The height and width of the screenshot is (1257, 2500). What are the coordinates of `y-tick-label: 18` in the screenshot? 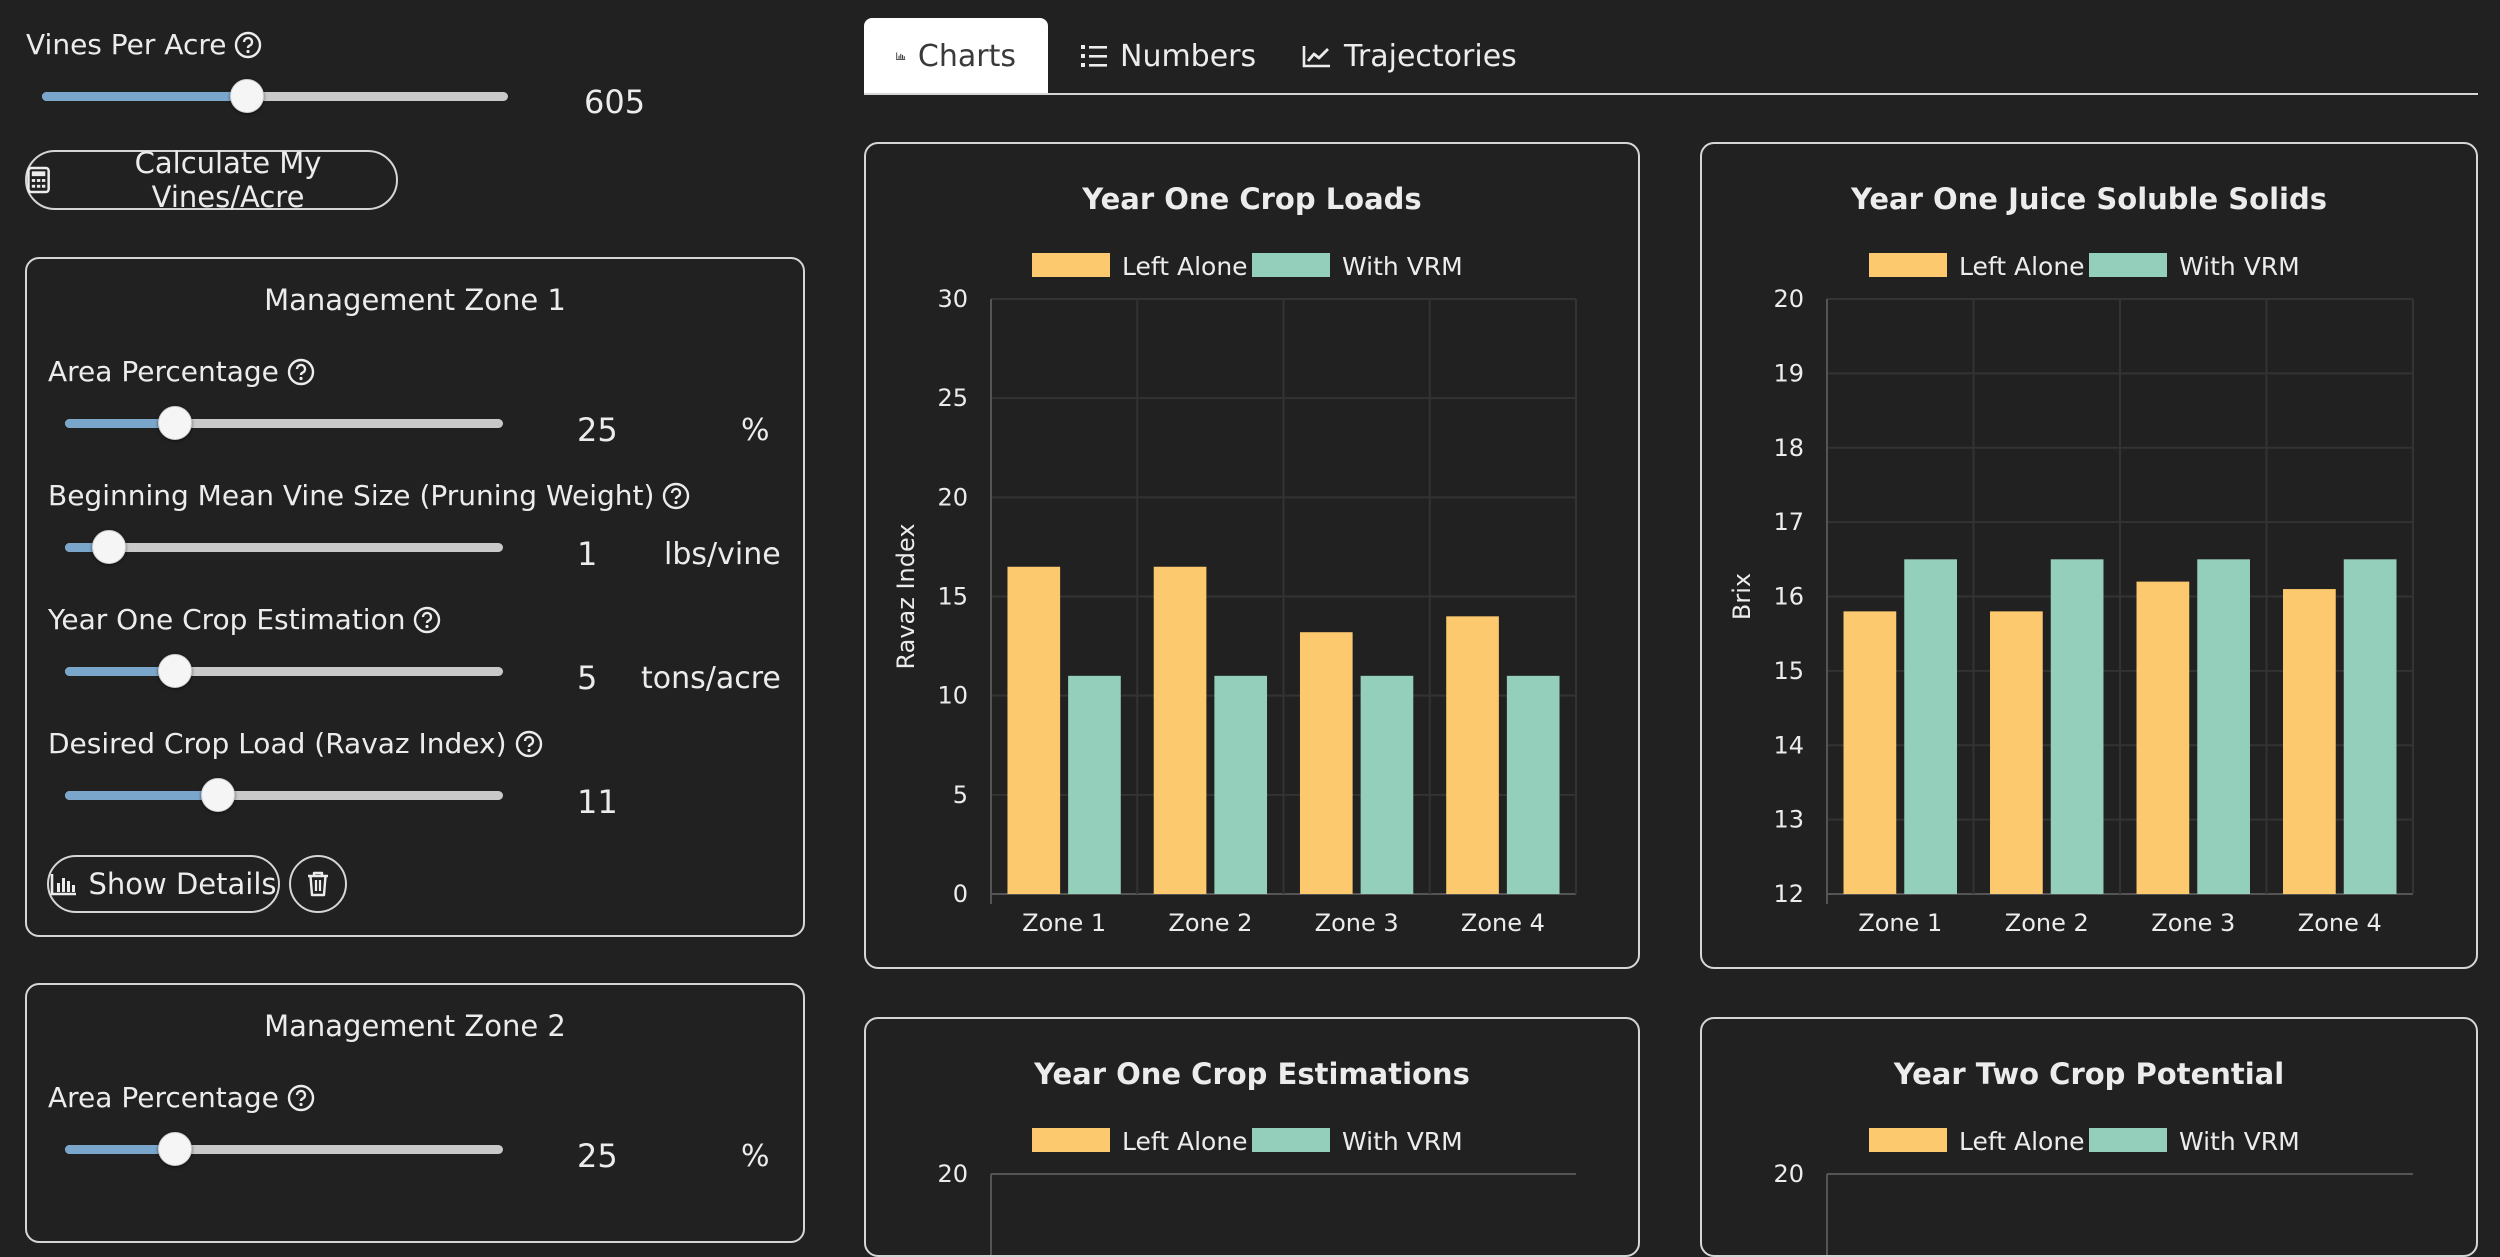 It's located at (1788, 448).